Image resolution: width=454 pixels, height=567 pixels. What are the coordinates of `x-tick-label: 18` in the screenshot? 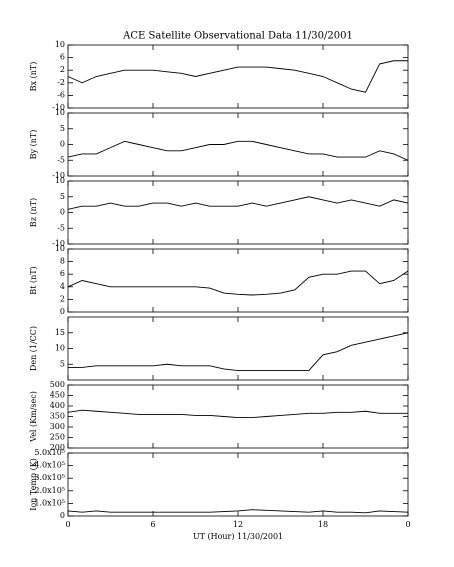 It's located at (323, 524).